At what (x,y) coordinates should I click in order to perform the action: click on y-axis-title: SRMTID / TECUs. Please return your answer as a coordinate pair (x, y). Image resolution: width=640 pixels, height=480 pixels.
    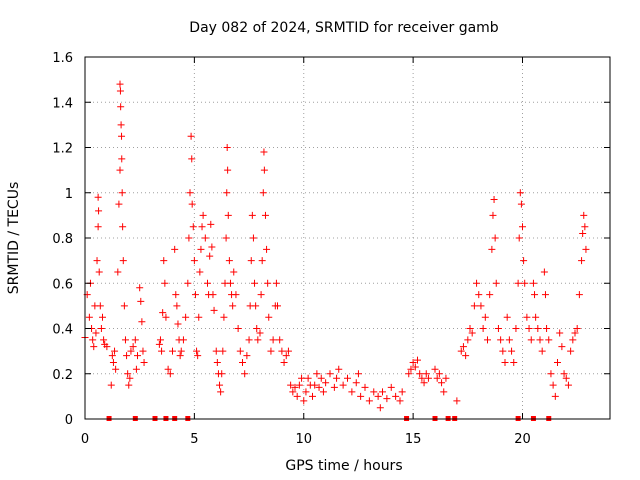
    Looking at the image, I should click on (14, 238).